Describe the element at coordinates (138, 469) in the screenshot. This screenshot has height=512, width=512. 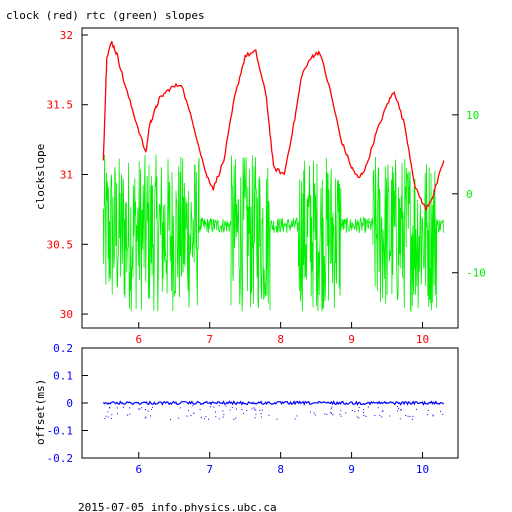
I see `bottom-x-tick-label: 6` at that location.